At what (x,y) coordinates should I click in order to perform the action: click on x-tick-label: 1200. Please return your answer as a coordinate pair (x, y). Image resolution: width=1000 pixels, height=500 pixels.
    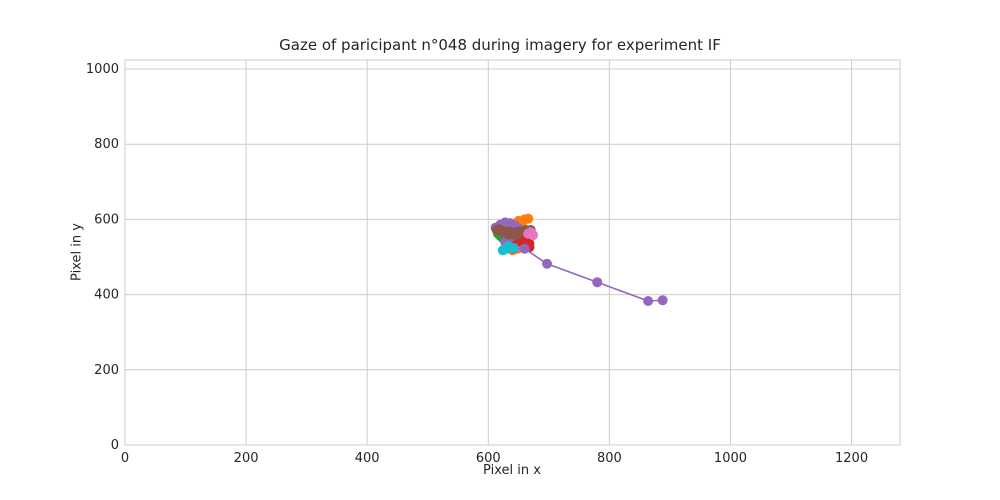
    Looking at the image, I should click on (851, 458).